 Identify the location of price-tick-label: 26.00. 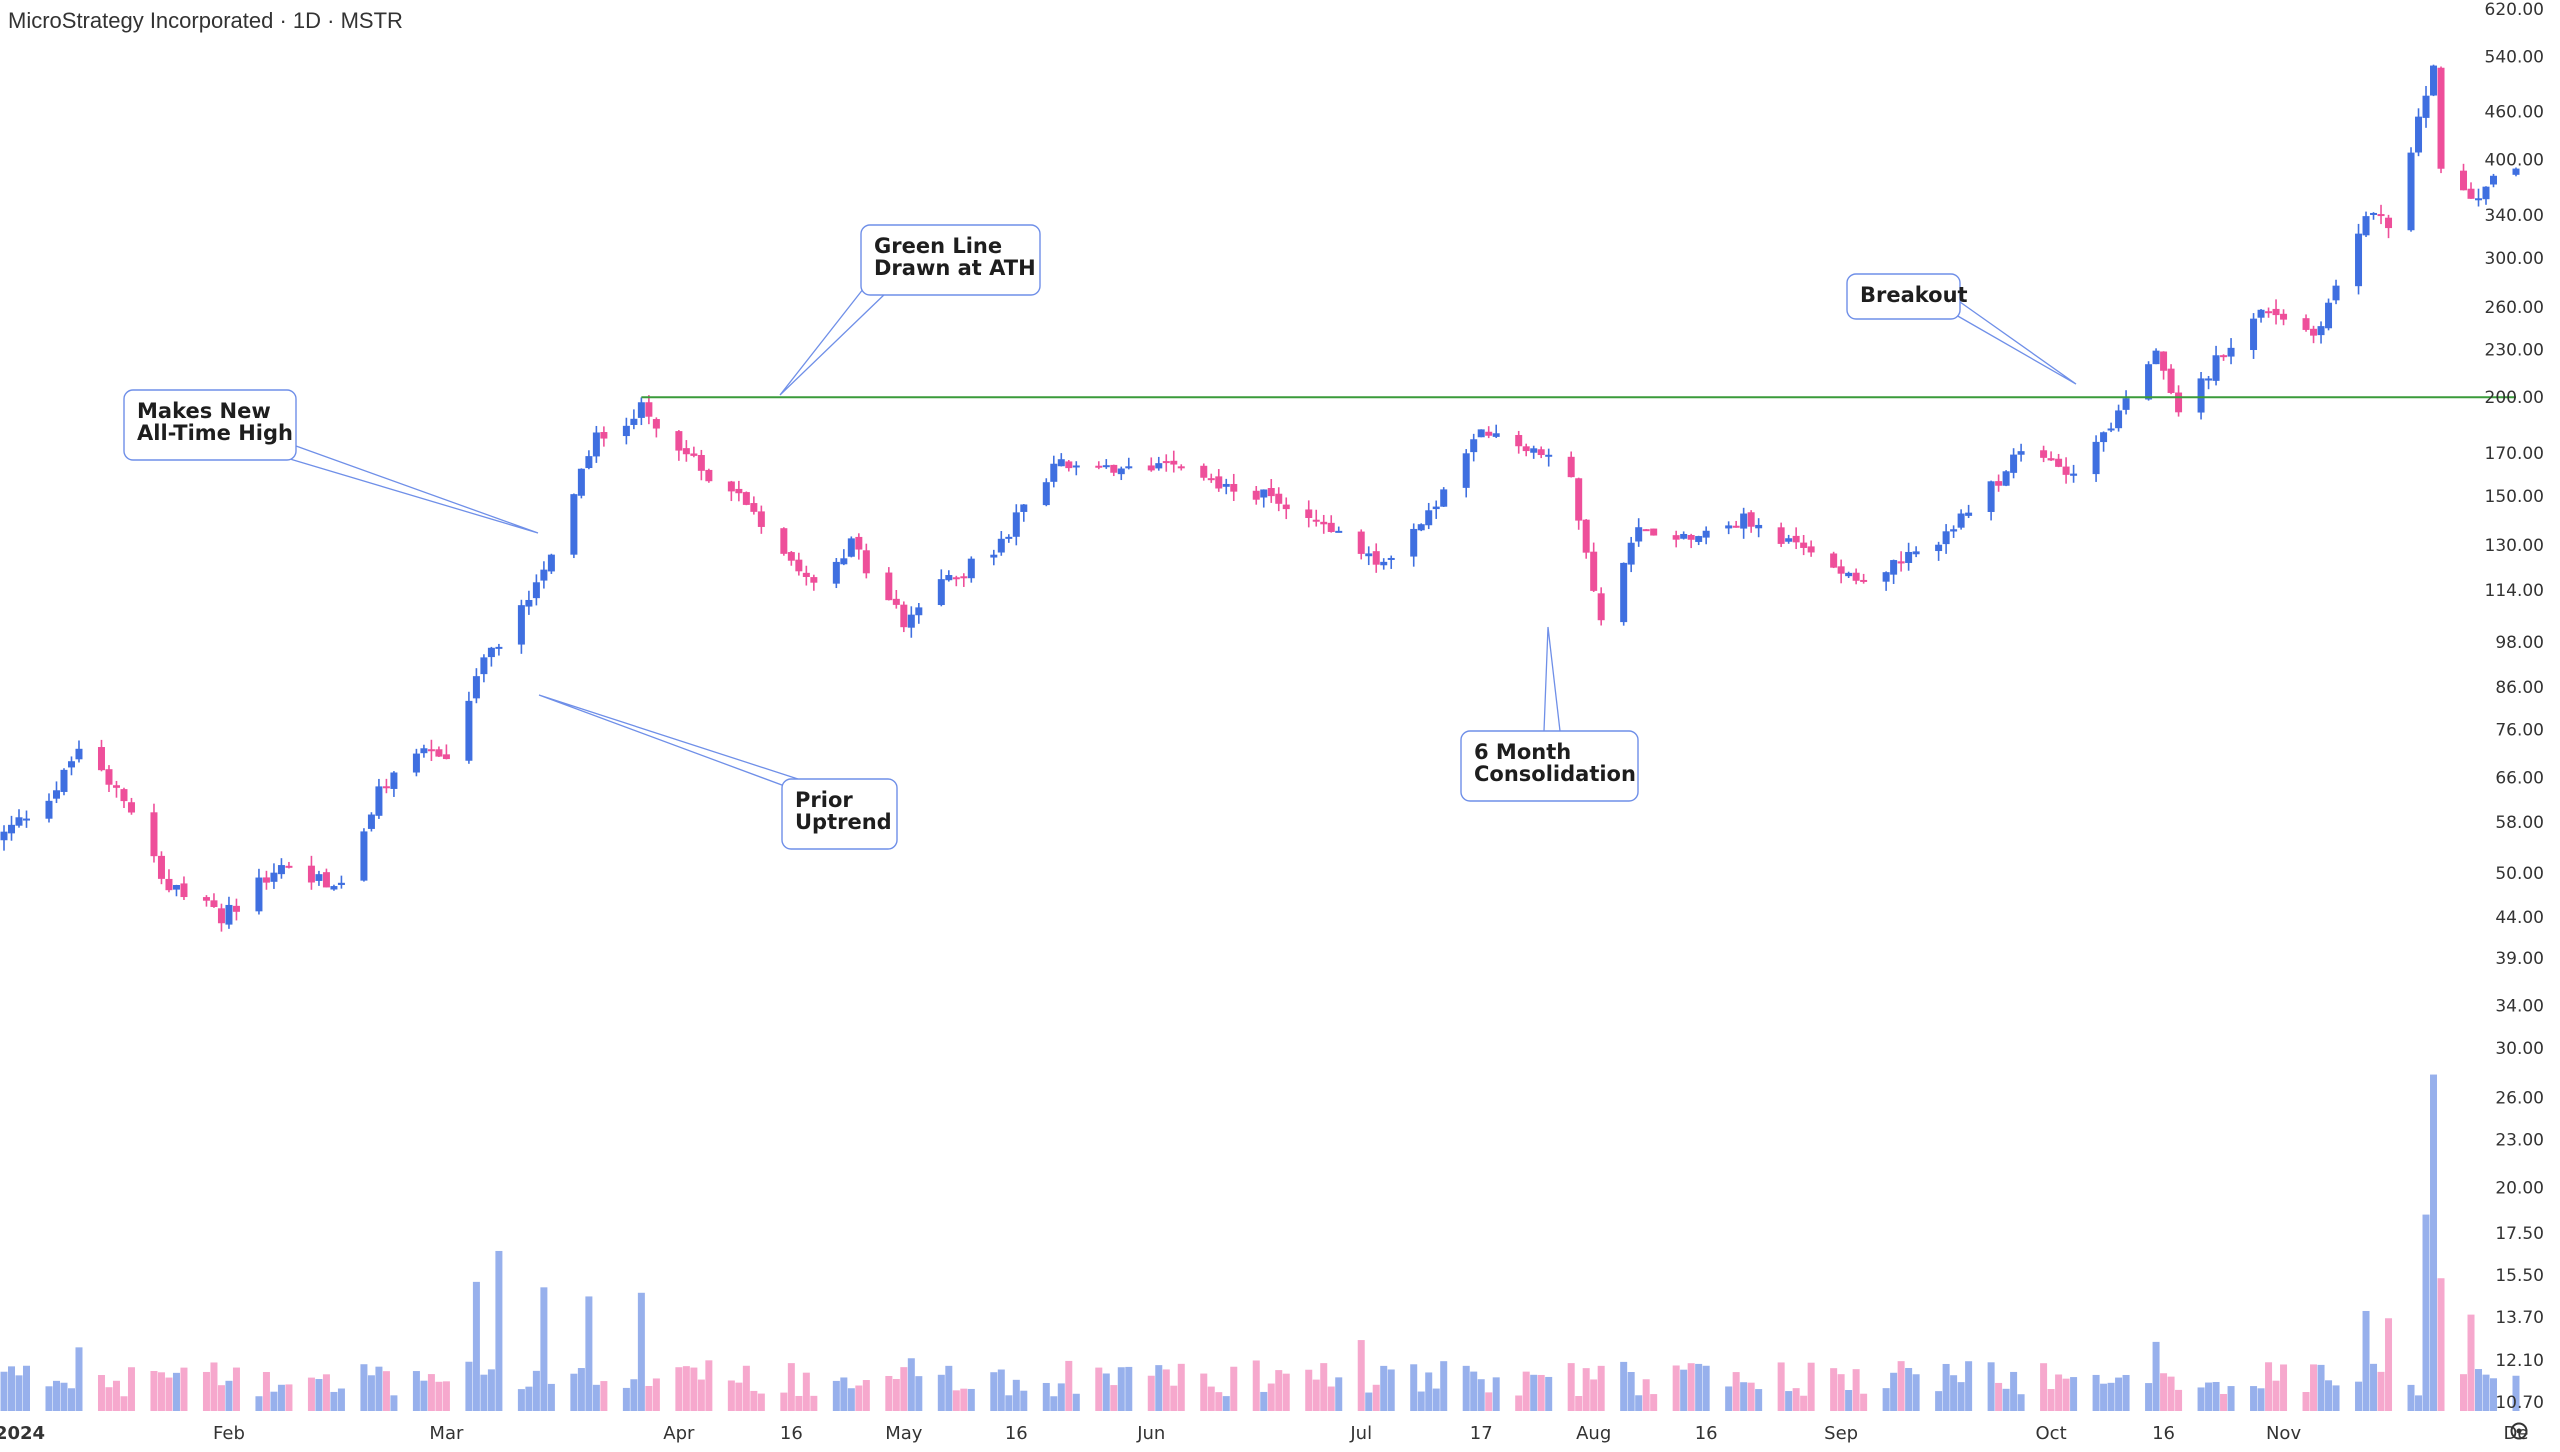
(2519, 1098).